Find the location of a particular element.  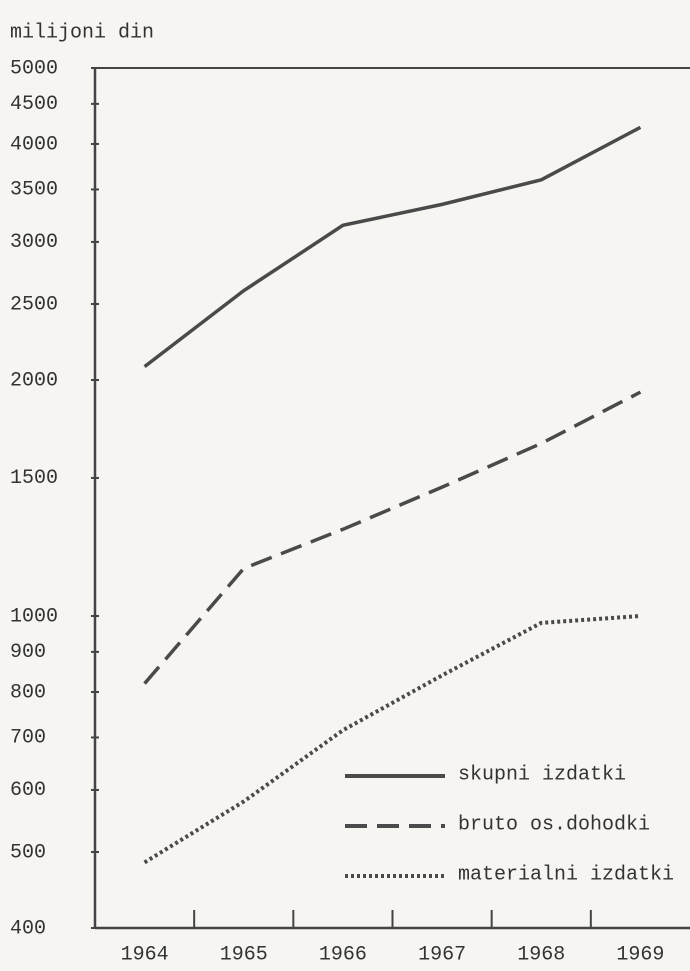

y-tick-label: 800 is located at coordinates (28, 692).